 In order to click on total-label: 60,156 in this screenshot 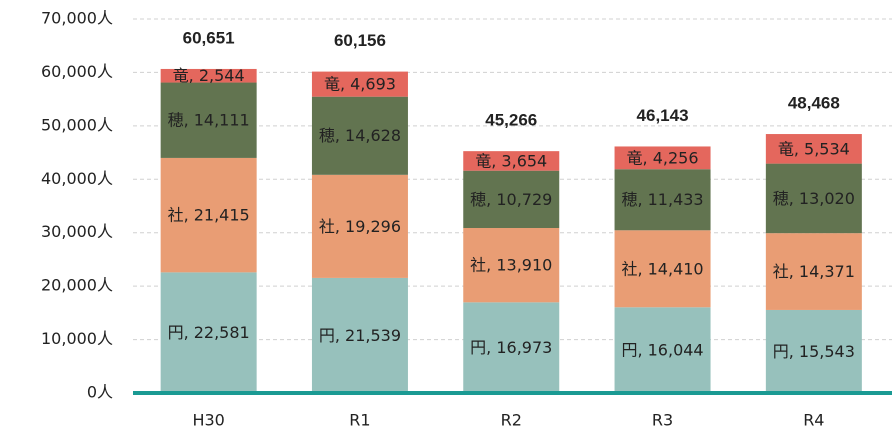, I will do `click(360, 40)`.